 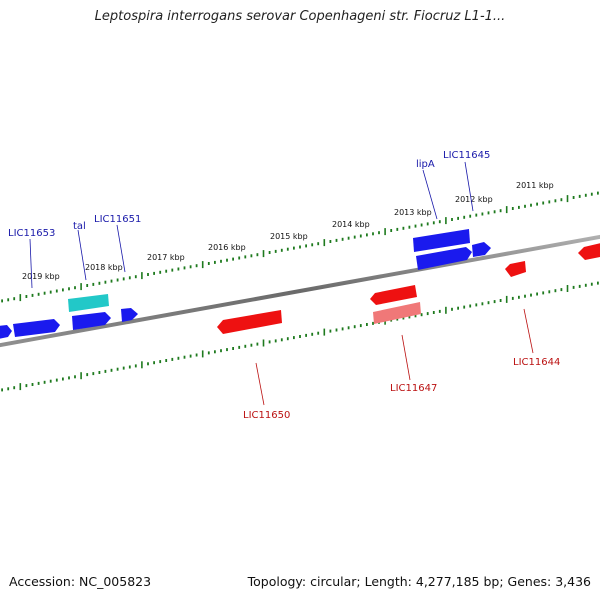 I want to click on gene-label-lic11650: LIC11650, so click(x=266, y=415).